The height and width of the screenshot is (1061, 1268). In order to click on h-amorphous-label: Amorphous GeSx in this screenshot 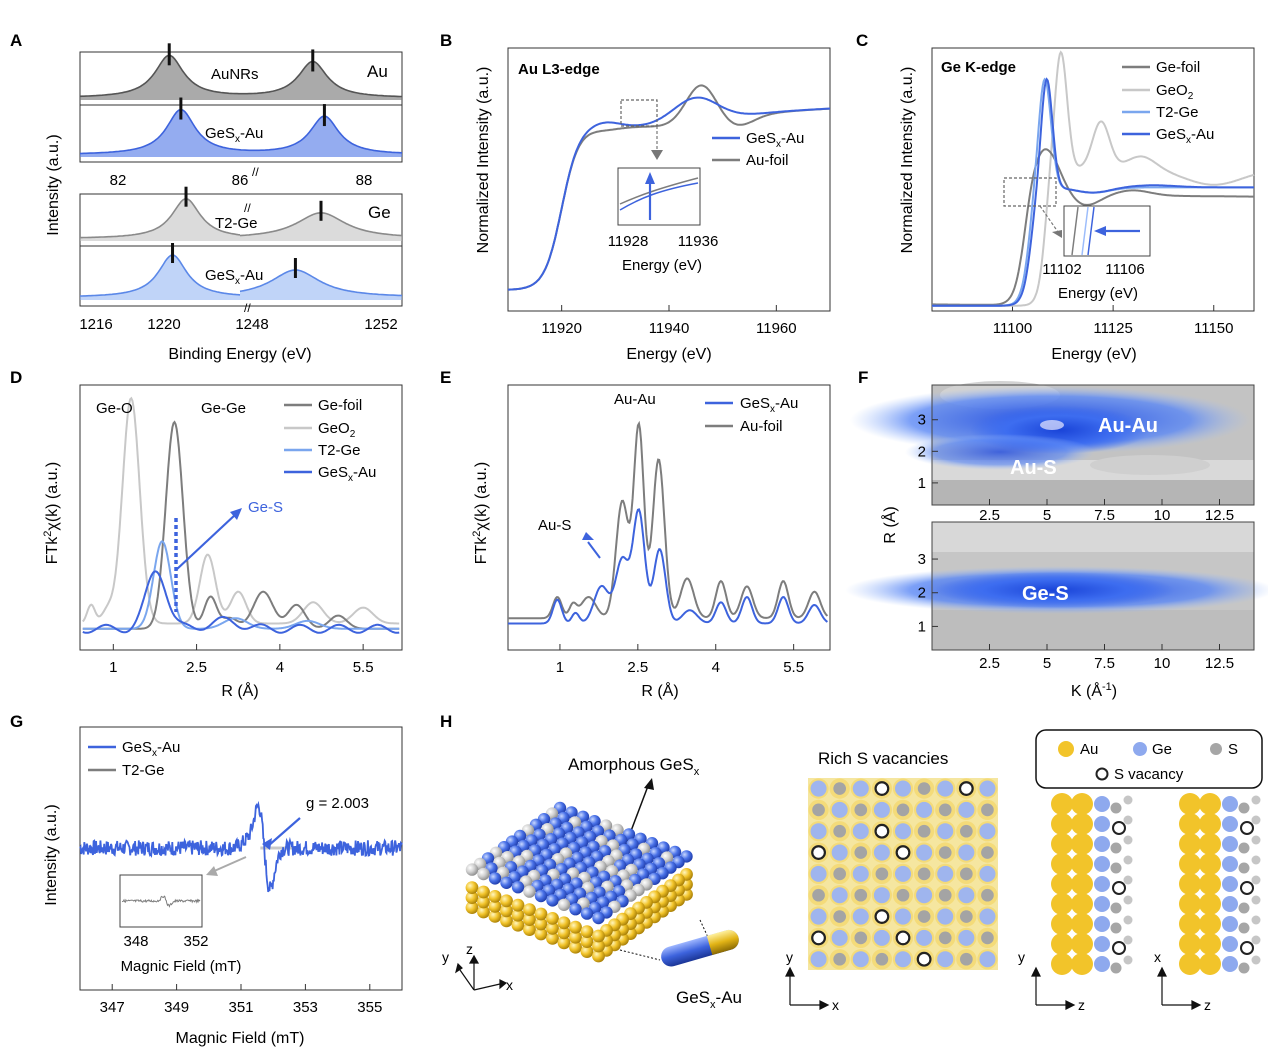, I will do `click(634, 766)`.